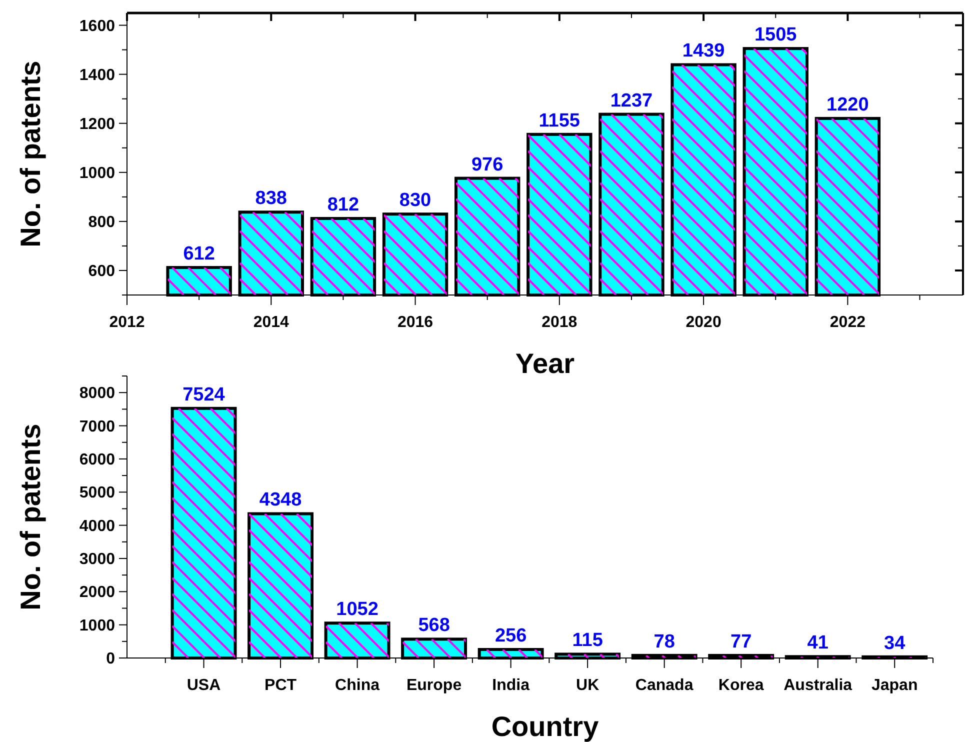 The width and height of the screenshot is (965, 742). What do you see at coordinates (511, 685) in the screenshot?
I see `x-tick-label: India` at bounding box center [511, 685].